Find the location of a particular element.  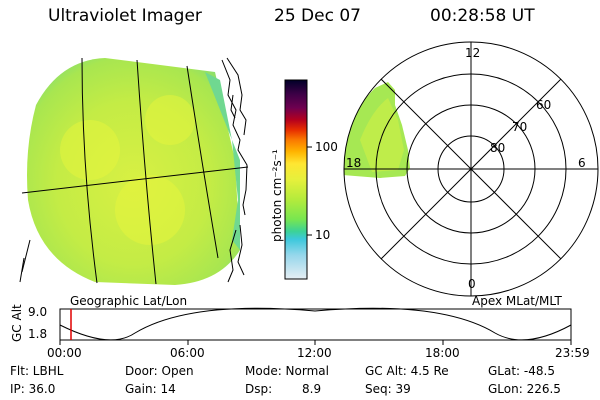

gain-readout: Gain: 14 is located at coordinates (150, 389).